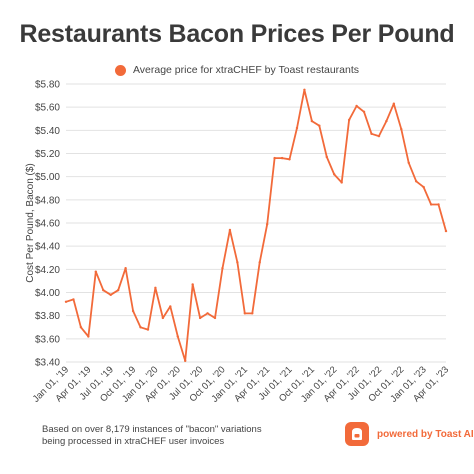  Describe the element at coordinates (47, 316) in the screenshot. I see `y-tick-label: $3.80` at that location.